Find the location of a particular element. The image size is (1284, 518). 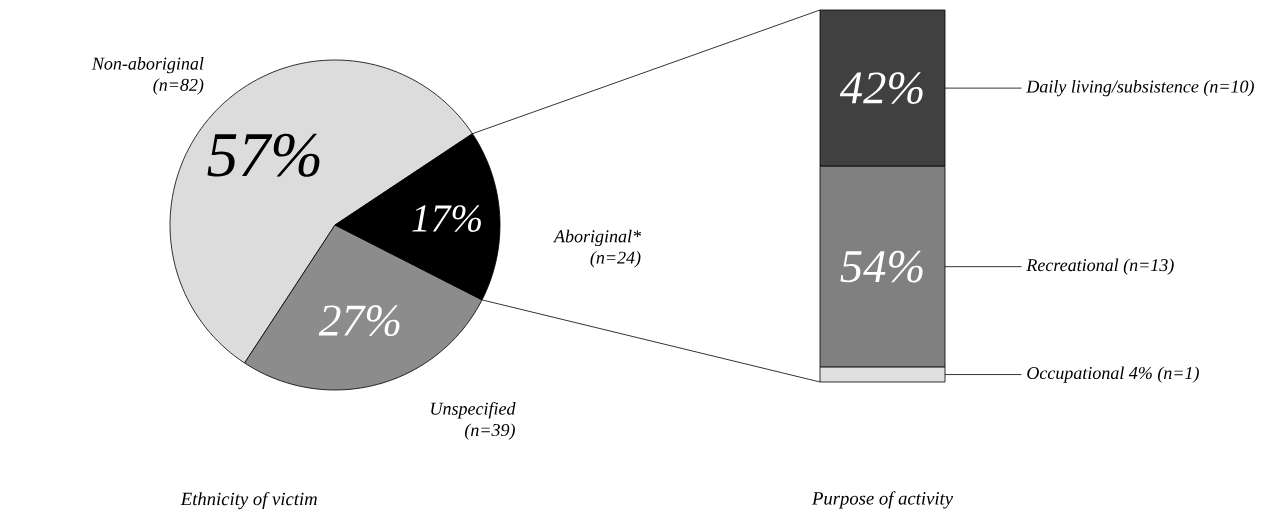

data-label: 42% is located at coordinates (881, 88).